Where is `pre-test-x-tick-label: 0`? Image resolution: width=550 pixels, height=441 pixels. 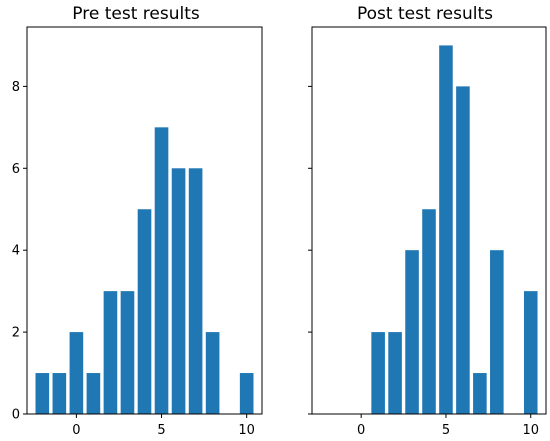
pre-test-x-tick-label: 0 is located at coordinates (76, 430).